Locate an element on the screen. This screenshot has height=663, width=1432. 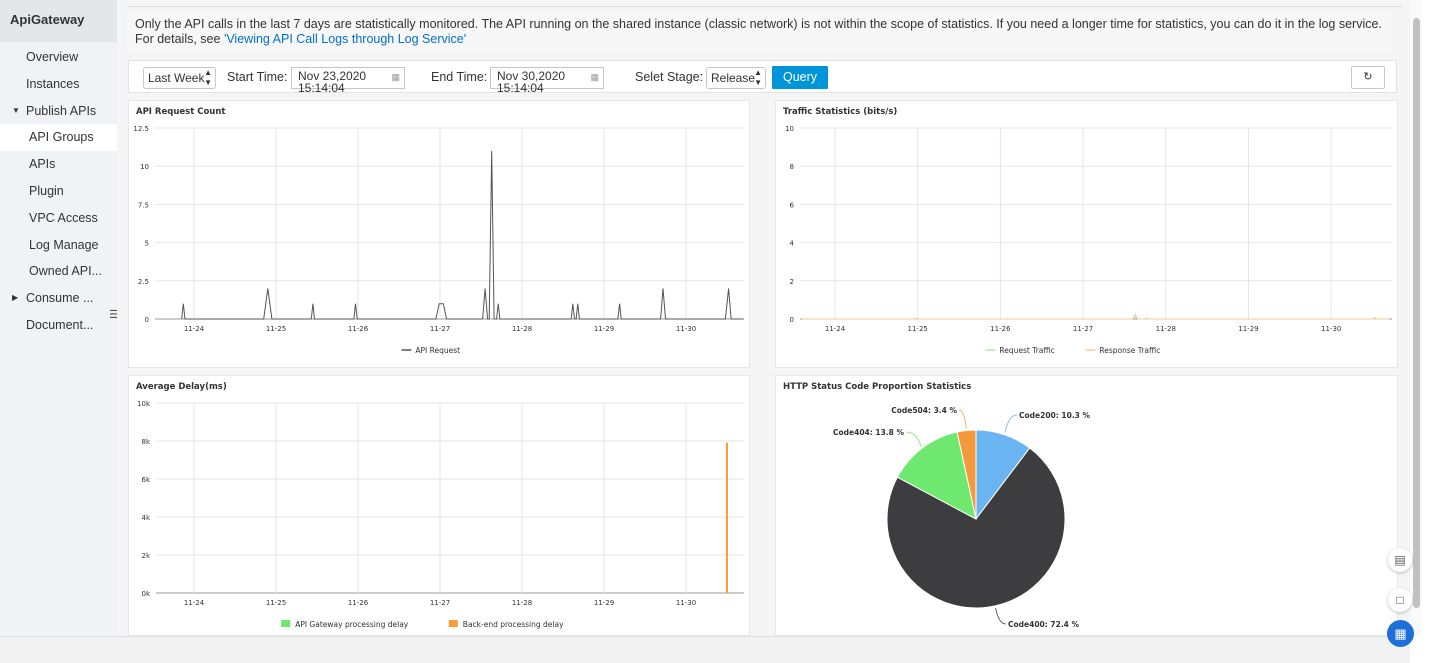
query-button: Query is located at coordinates (800, 77).